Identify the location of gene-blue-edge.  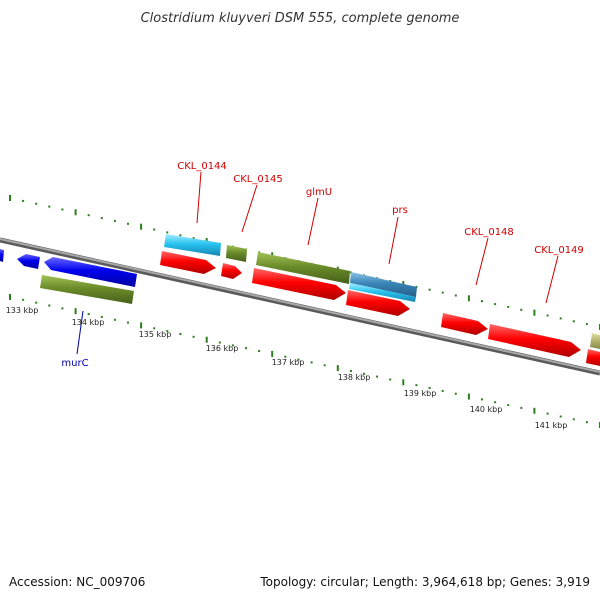
(2, 255).